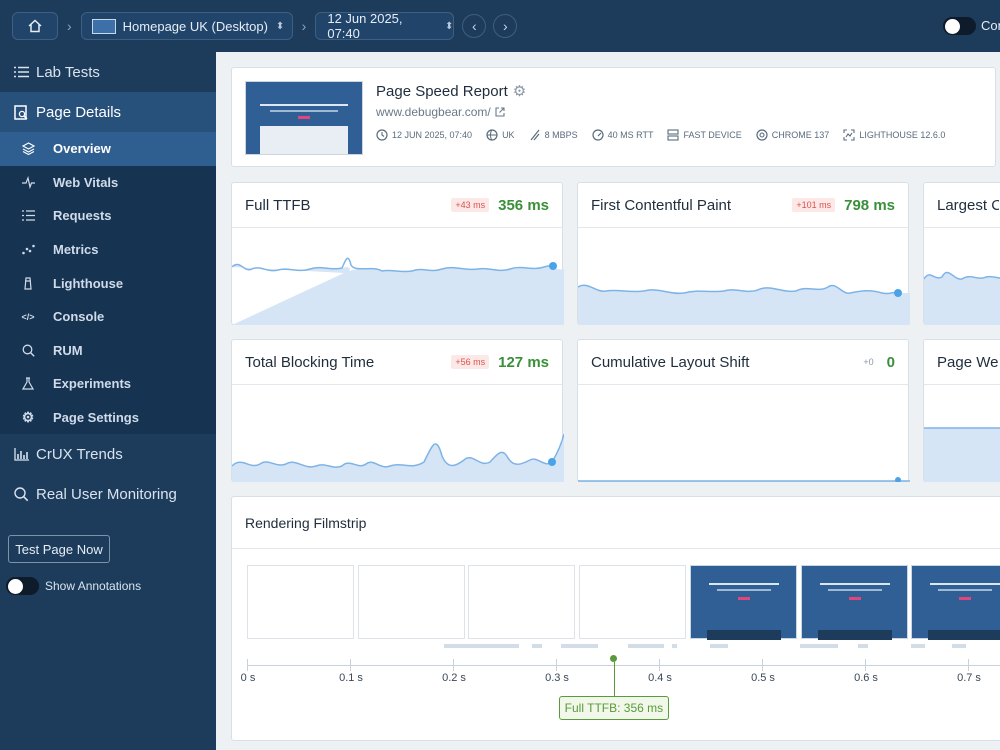 This screenshot has width=1000, height=750. What do you see at coordinates (433, 112) in the screenshot?
I see `page-url-text: www.debugbear.com/` at bounding box center [433, 112].